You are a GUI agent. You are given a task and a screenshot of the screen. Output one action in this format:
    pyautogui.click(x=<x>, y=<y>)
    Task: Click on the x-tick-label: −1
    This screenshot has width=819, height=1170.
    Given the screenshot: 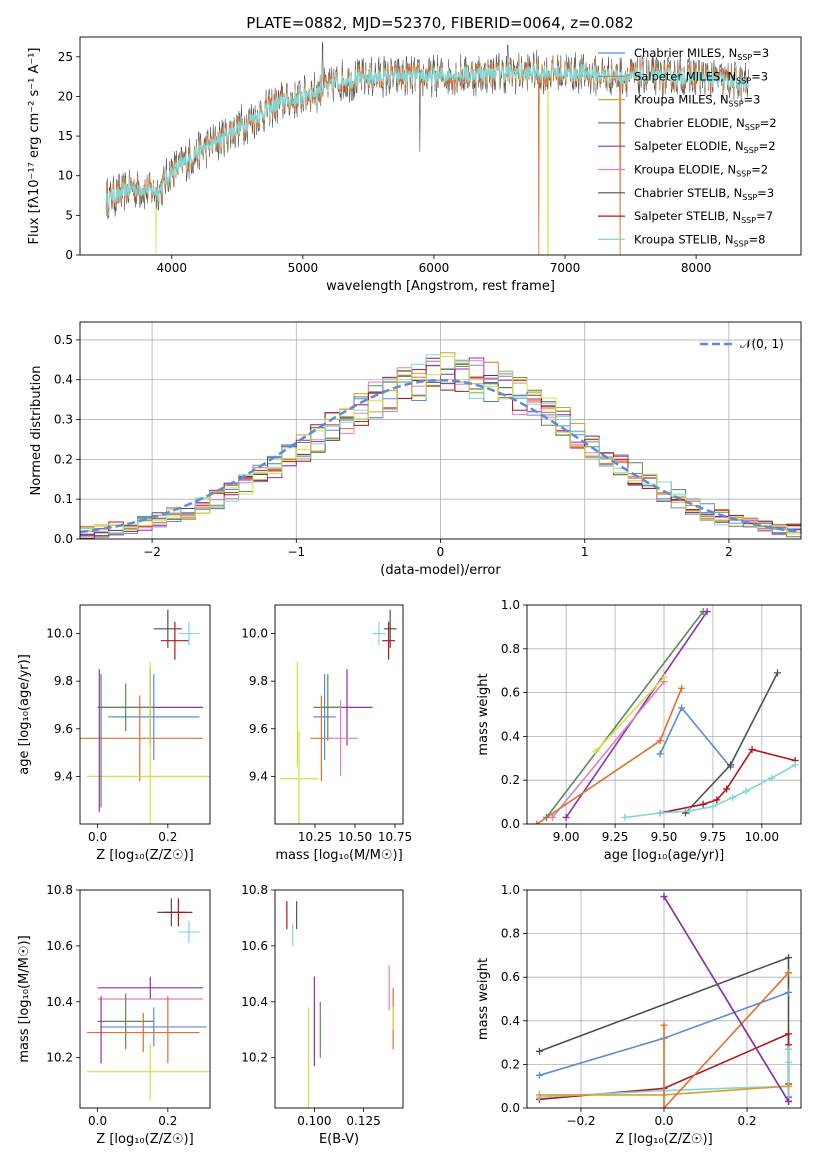 What is the action you would take?
    pyautogui.click(x=296, y=552)
    